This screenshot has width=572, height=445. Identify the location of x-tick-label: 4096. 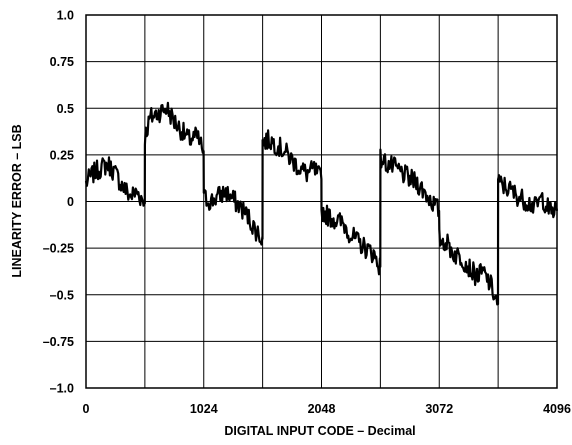
(557, 409).